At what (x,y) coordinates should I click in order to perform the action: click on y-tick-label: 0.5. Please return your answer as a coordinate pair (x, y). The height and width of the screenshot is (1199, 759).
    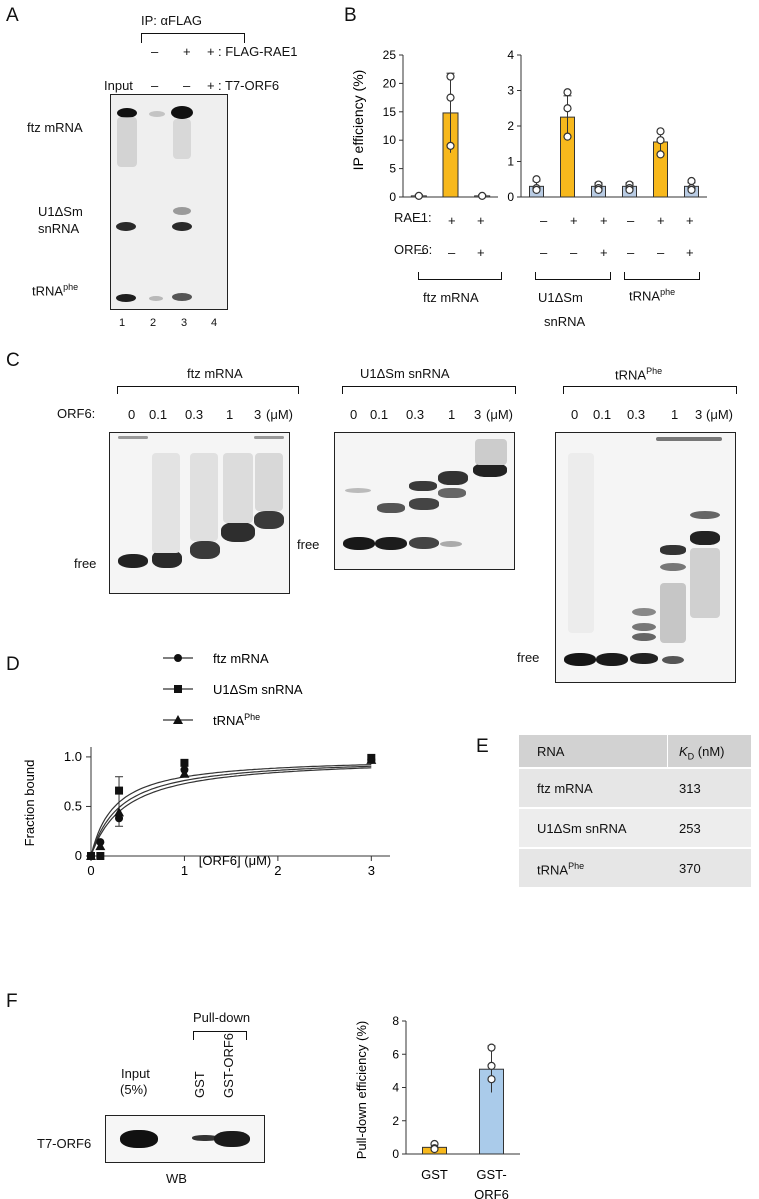
    Looking at the image, I should click on (73, 805).